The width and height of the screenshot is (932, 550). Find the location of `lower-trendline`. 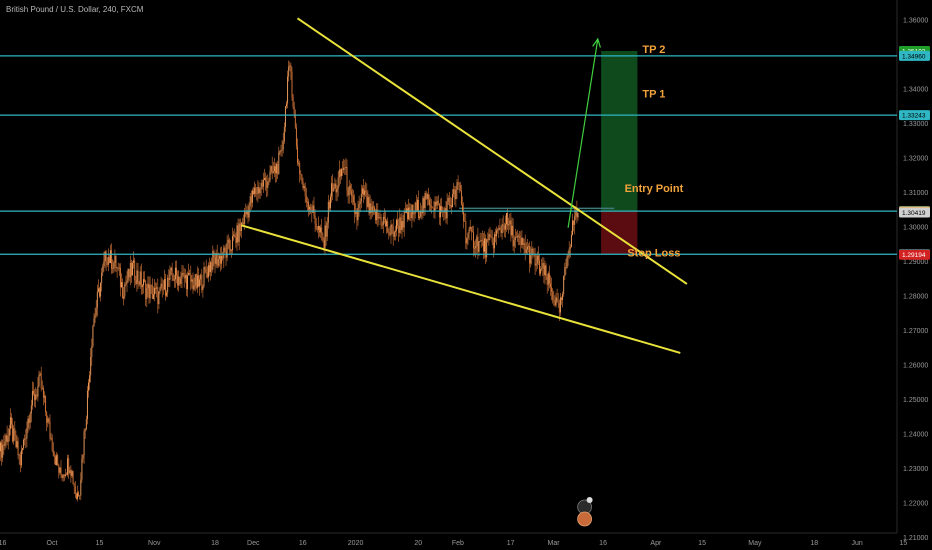

lower-trendline is located at coordinates (461, 289).